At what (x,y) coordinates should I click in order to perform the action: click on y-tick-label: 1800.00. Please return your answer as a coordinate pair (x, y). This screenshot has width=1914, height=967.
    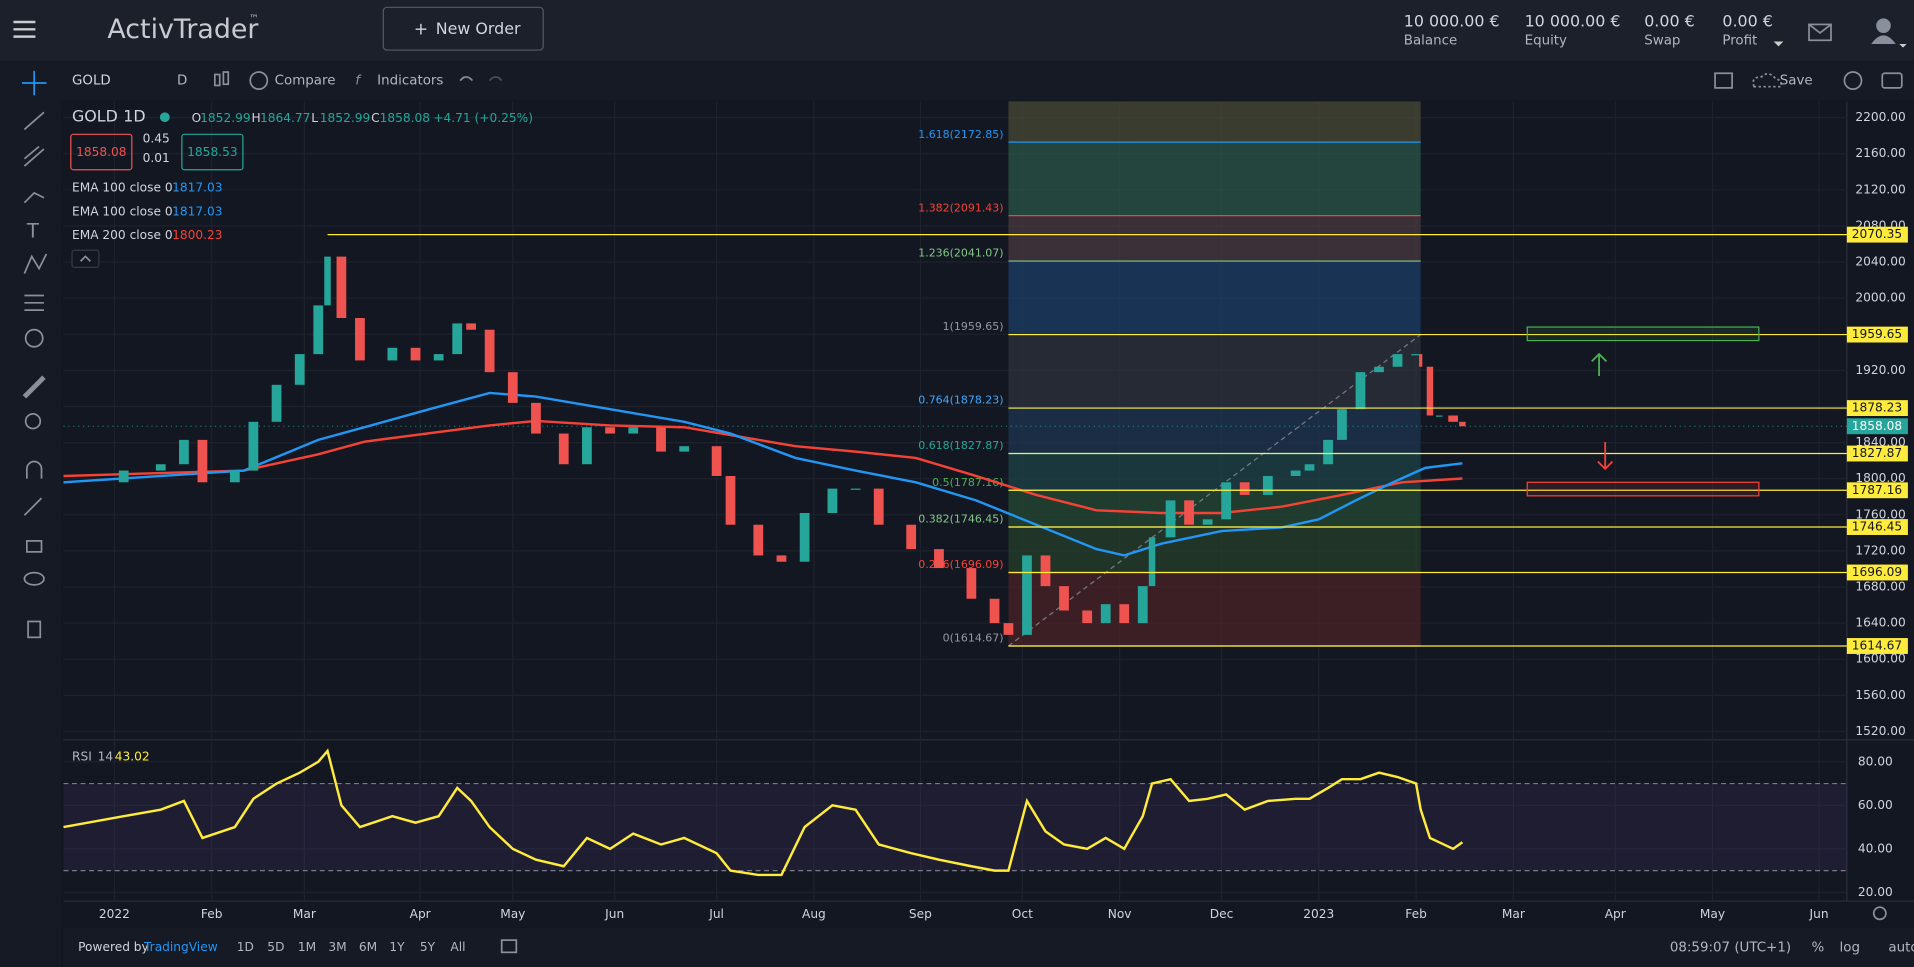
    Looking at the image, I should click on (1880, 478).